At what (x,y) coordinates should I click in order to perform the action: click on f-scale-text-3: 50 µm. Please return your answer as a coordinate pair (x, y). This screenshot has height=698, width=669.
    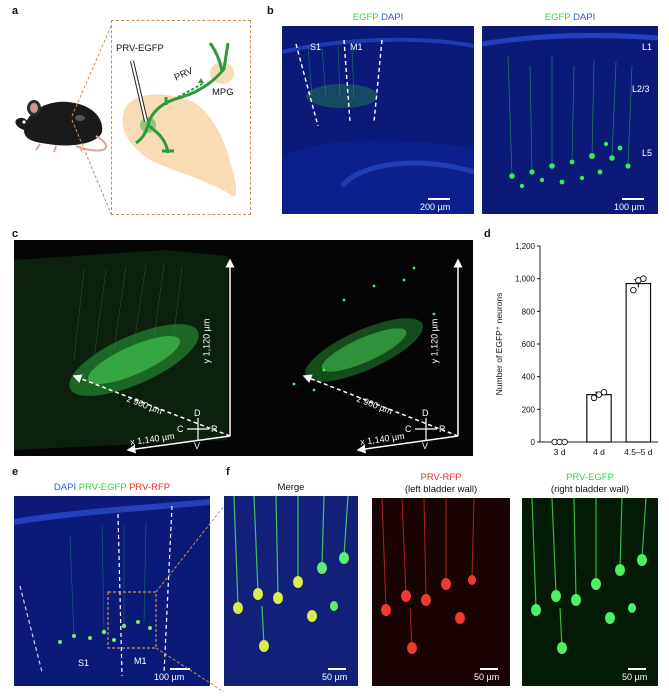
    Looking at the image, I should click on (635, 677).